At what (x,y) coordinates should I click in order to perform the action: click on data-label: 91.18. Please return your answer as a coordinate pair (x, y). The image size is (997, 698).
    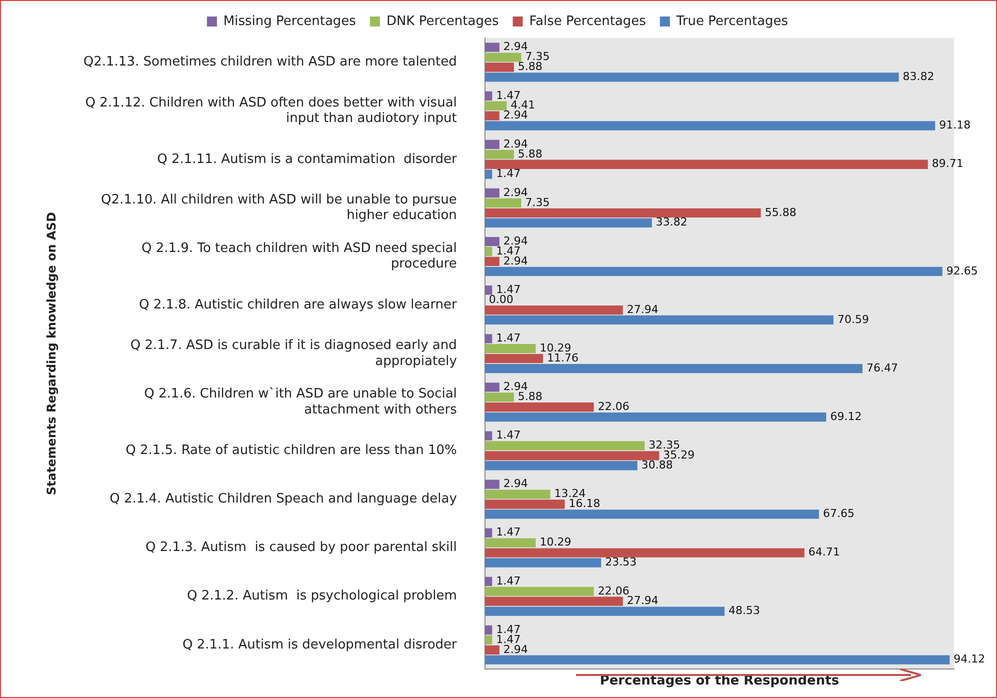
    Looking at the image, I should click on (955, 125).